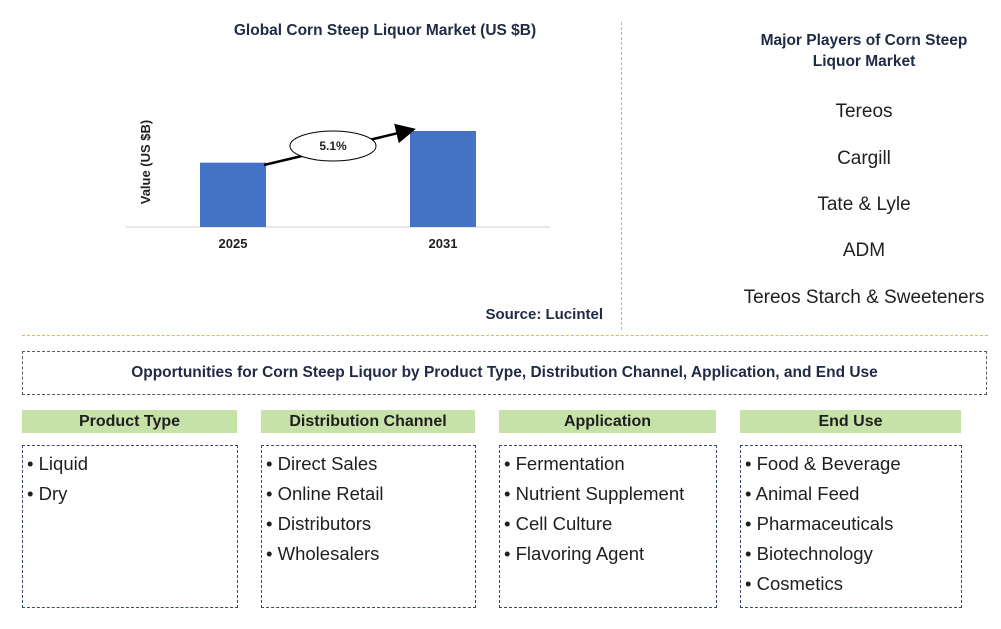 Image resolution: width=1001 pixels, height=629 pixels. I want to click on category-list-product-type: • Liquid • Dry, so click(130, 526).